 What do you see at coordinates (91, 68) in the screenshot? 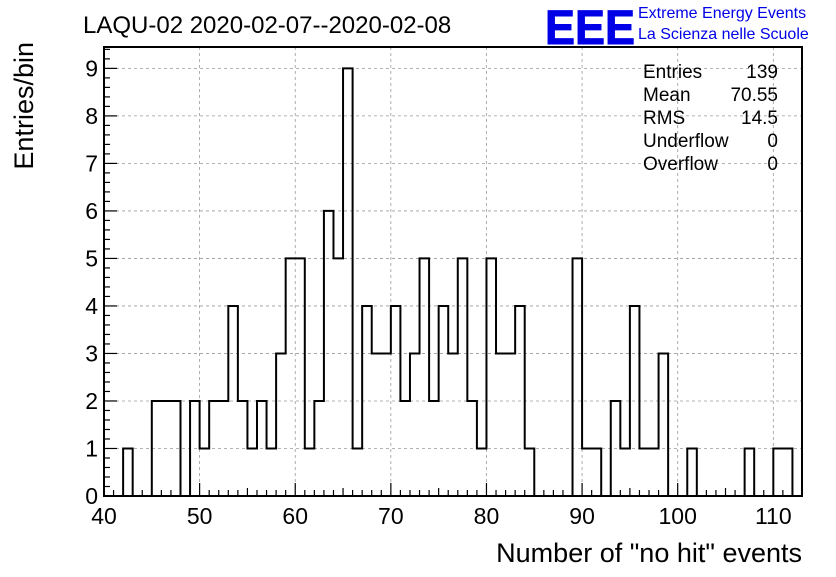
I see `y-tick-label: 9` at bounding box center [91, 68].